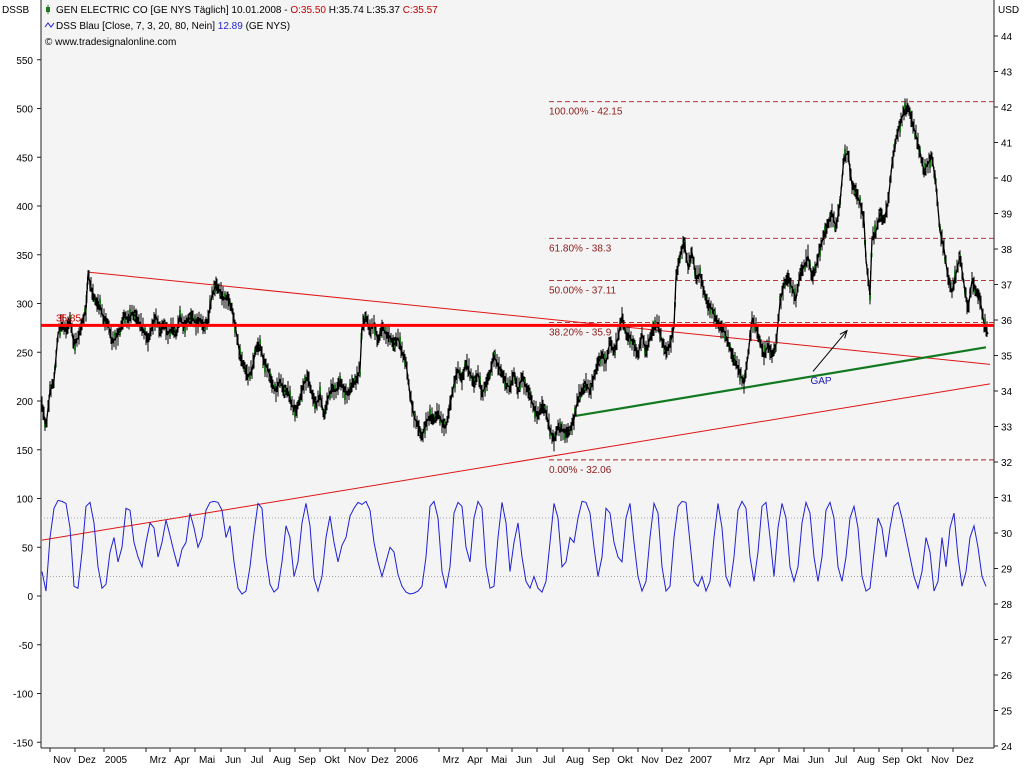 The height and width of the screenshot is (773, 1024). Describe the element at coordinates (1007, 534) in the screenshot. I see `right-tick-label: 30` at that location.